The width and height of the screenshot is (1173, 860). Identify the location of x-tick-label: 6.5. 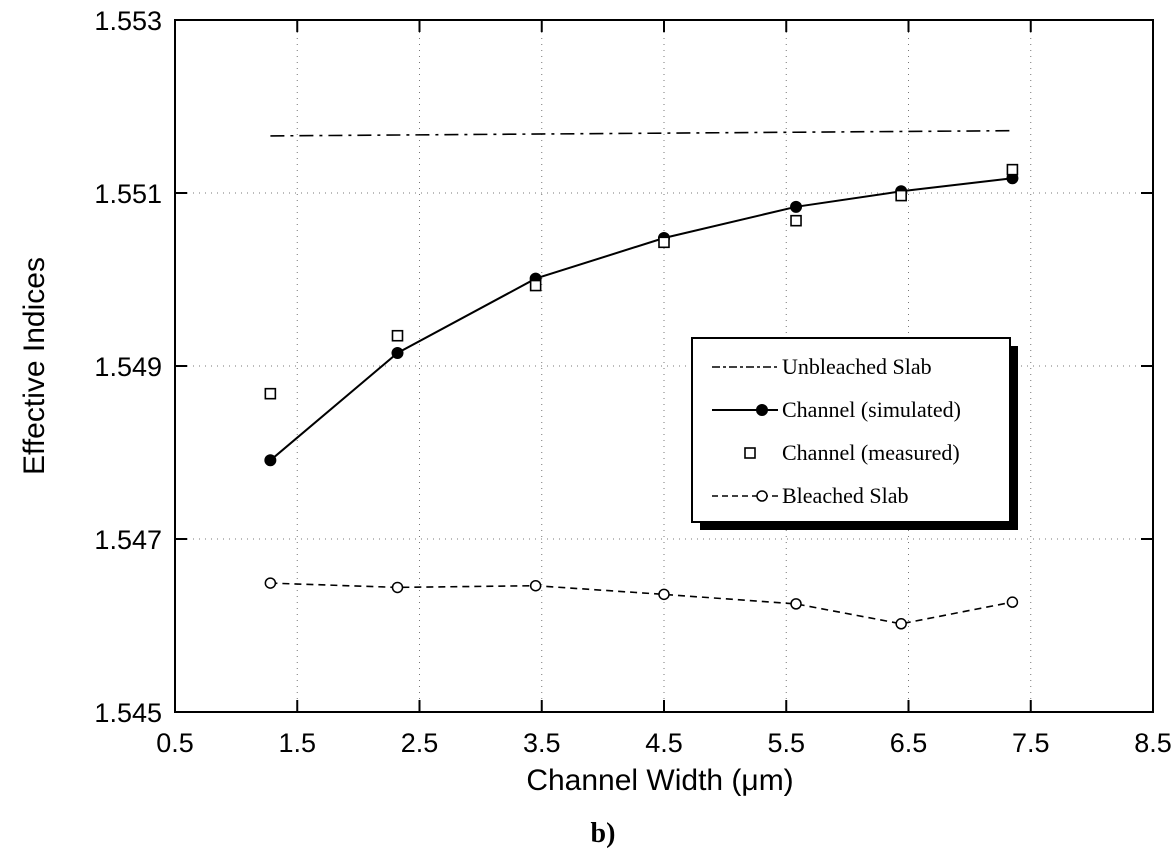
(909, 743).